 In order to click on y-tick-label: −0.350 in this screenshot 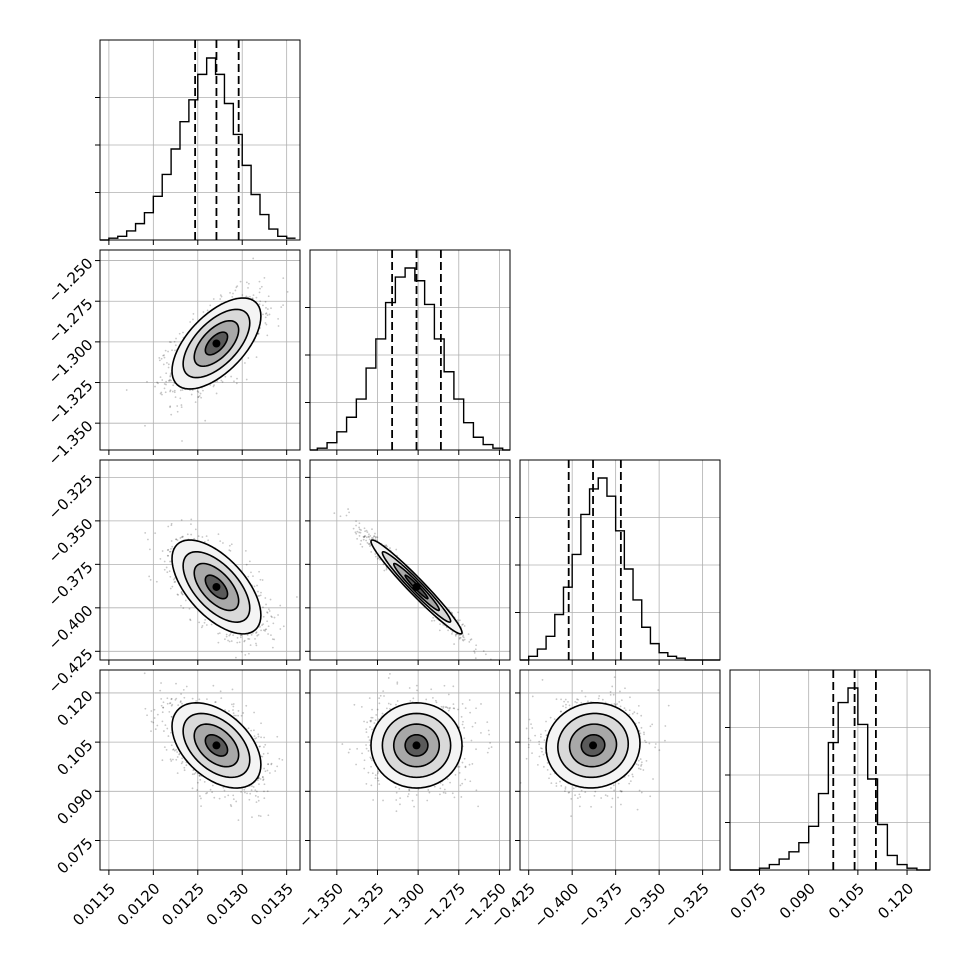, I will do `click(71, 541)`.